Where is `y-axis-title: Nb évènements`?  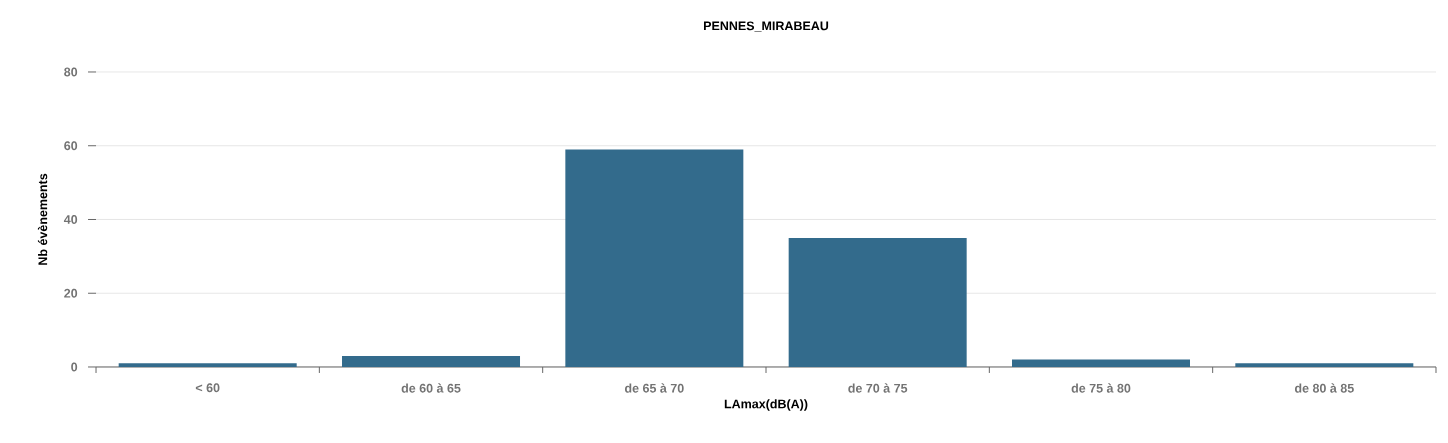 y-axis-title: Nb évènements is located at coordinates (42, 219).